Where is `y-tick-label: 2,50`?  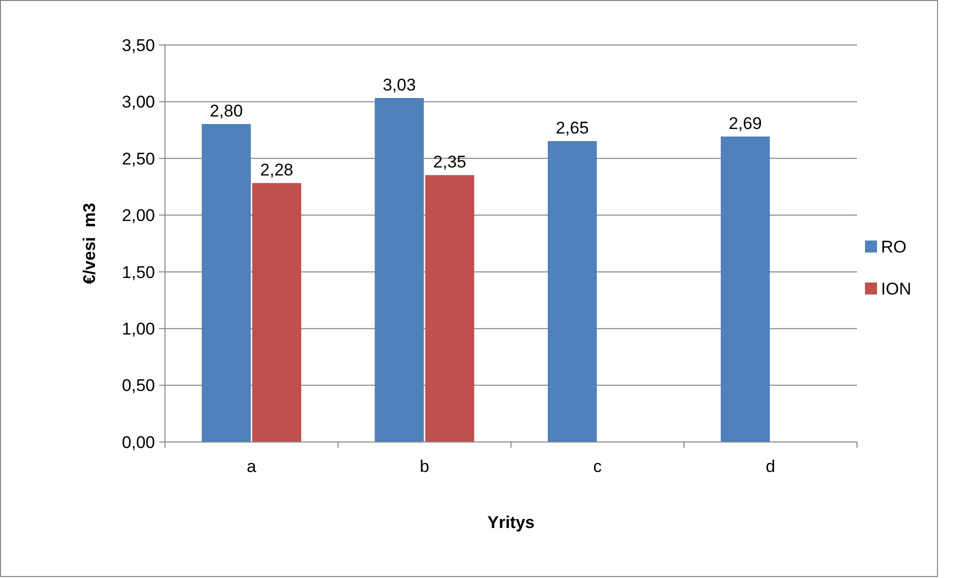 y-tick-label: 2,50 is located at coordinates (138, 158).